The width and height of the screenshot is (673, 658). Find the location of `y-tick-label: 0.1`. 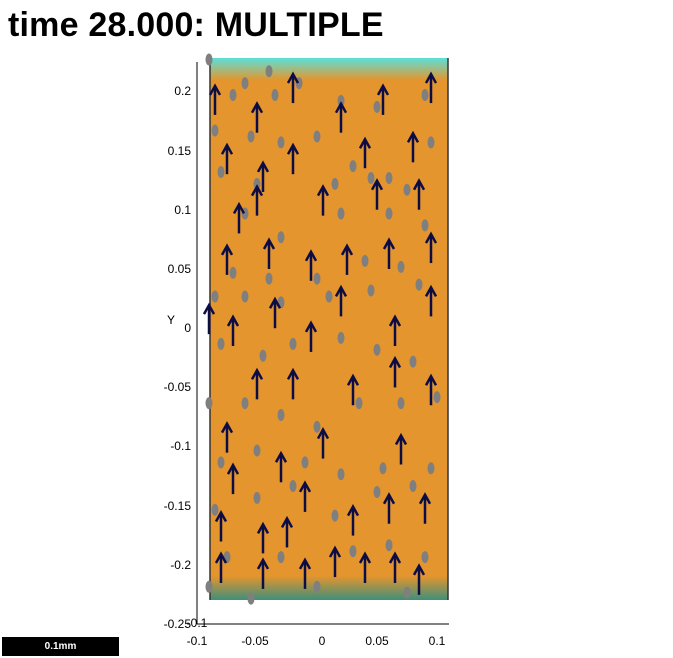

y-tick-label: 0.1 is located at coordinates (182, 210).